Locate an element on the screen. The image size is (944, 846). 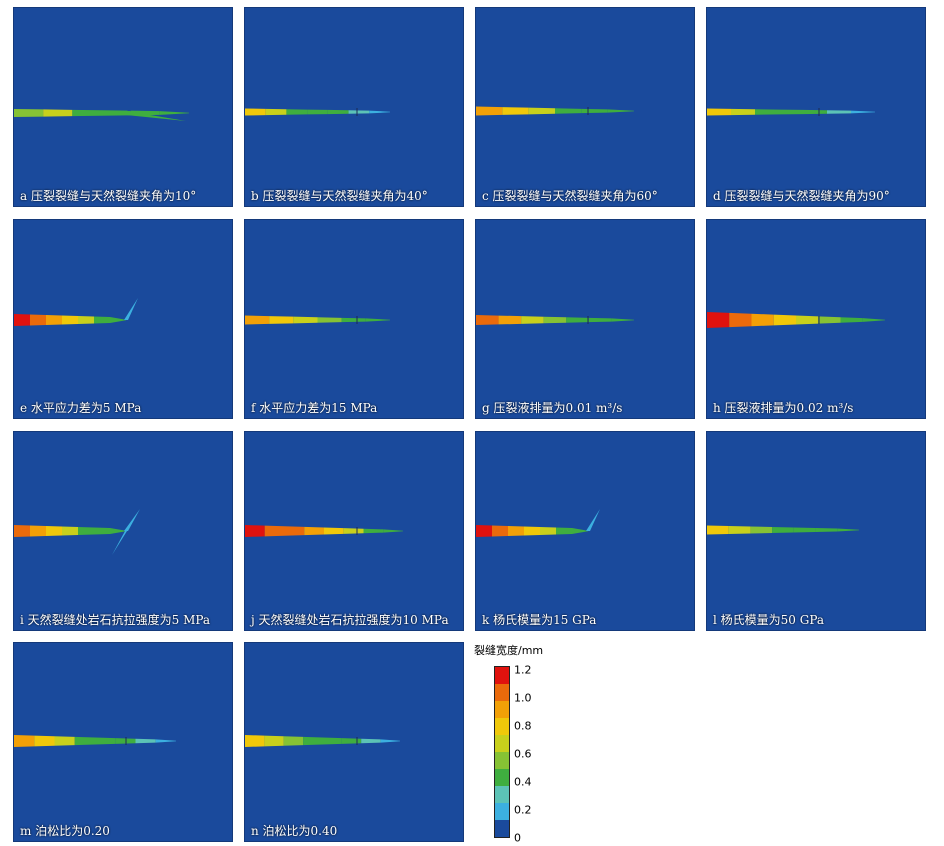
branch-fracture is located at coordinates (156, 116).